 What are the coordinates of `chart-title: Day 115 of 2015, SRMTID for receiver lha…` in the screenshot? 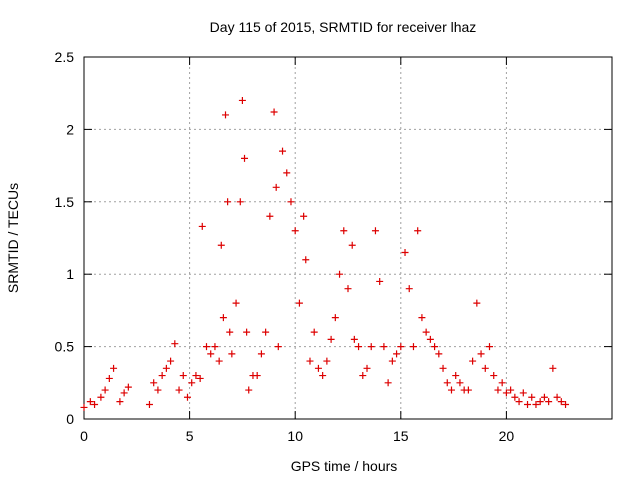 It's located at (343, 27).